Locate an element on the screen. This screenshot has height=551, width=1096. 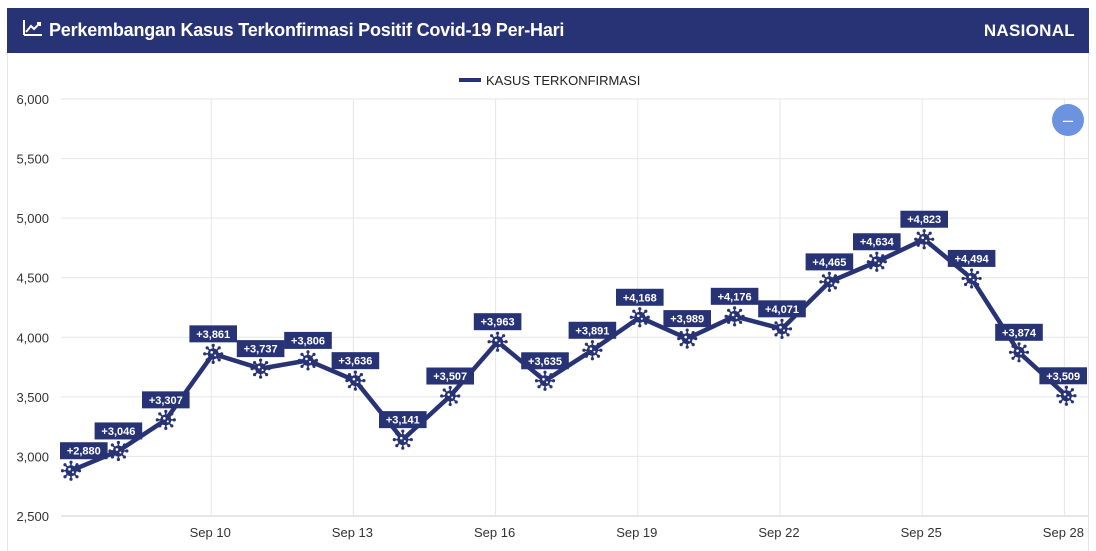
y-tick-label: 4,000 is located at coordinates (32, 337).